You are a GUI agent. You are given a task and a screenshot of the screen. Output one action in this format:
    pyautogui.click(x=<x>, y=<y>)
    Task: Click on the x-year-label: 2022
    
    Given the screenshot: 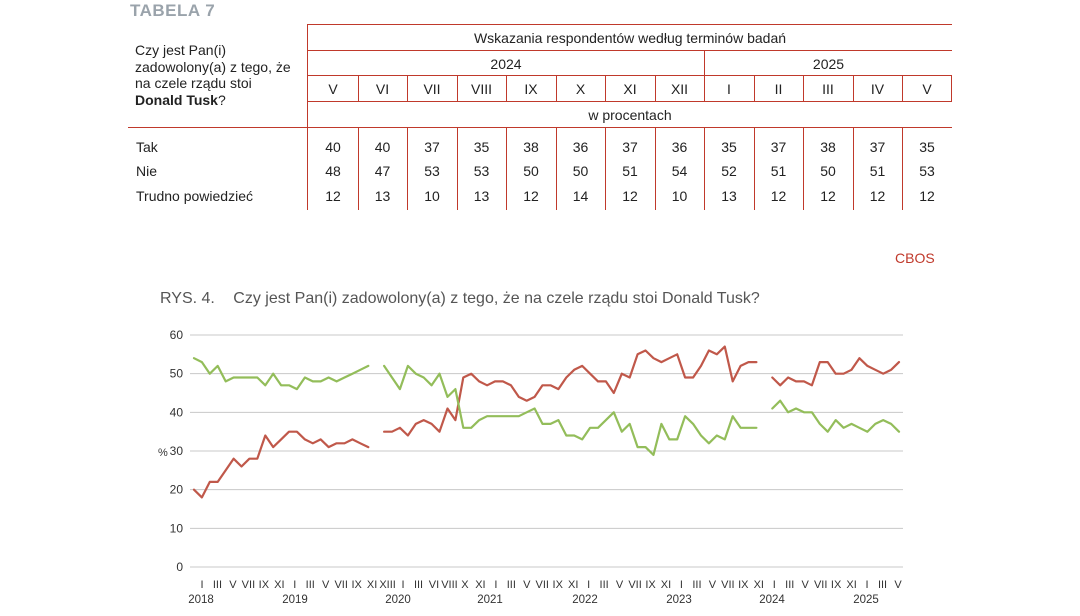 What is the action you would take?
    pyautogui.click(x=585, y=600)
    